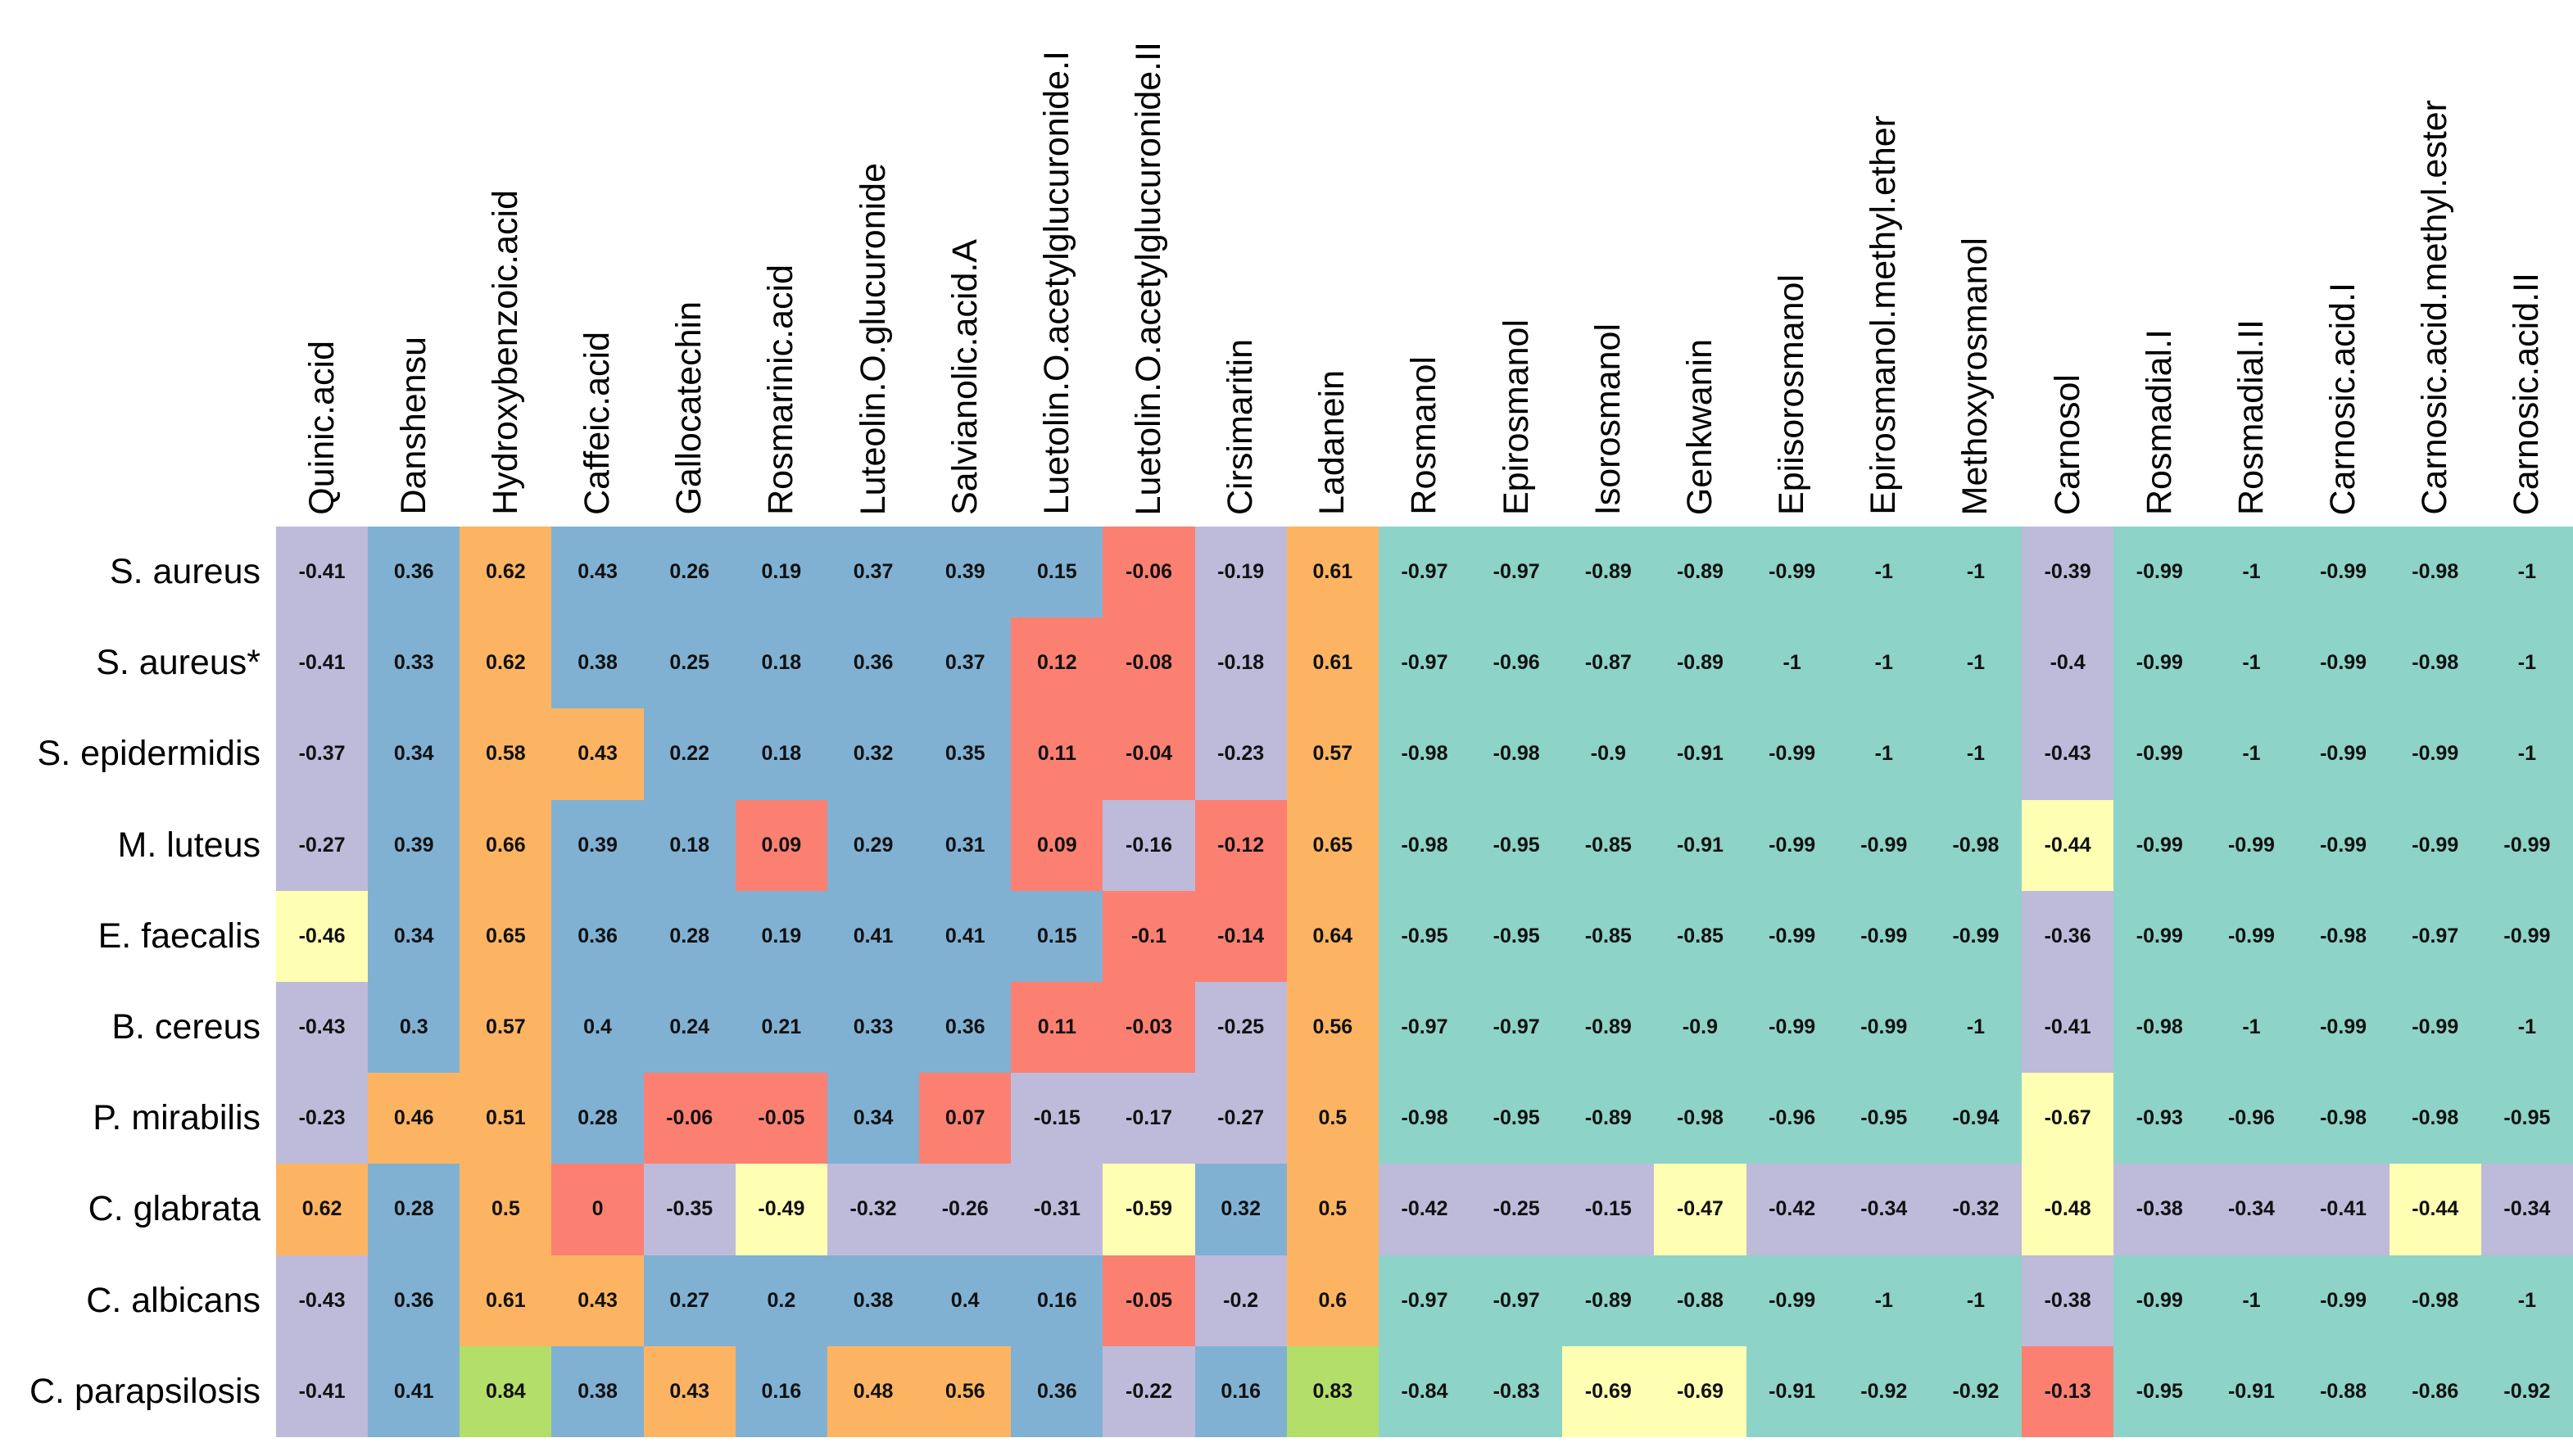  Describe the element at coordinates (144, 1391) in the screenshot. I see `row-label: C. parapsilosis` at that location.